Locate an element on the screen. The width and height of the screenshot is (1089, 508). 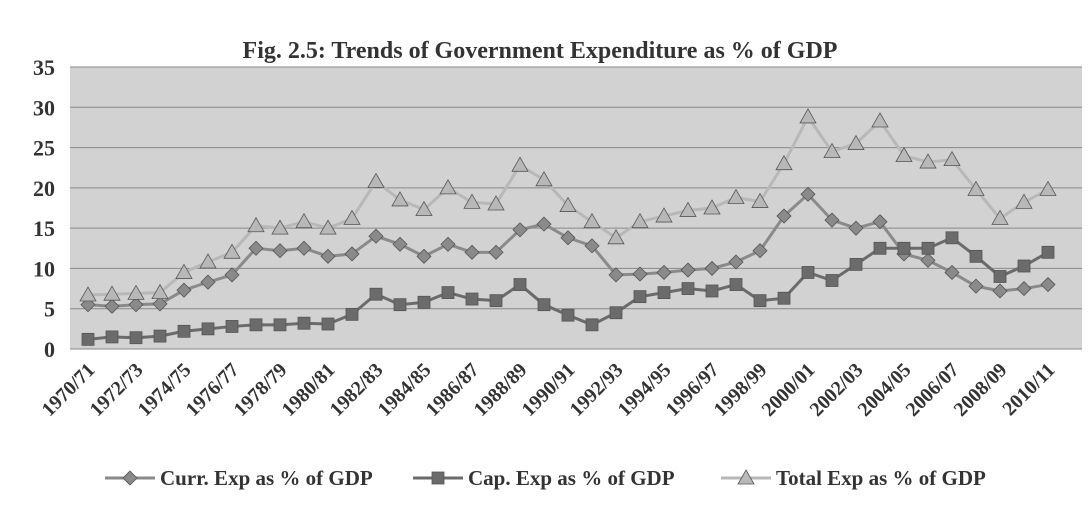
y-tick-label: 15 is located at coordinates (44, 228).